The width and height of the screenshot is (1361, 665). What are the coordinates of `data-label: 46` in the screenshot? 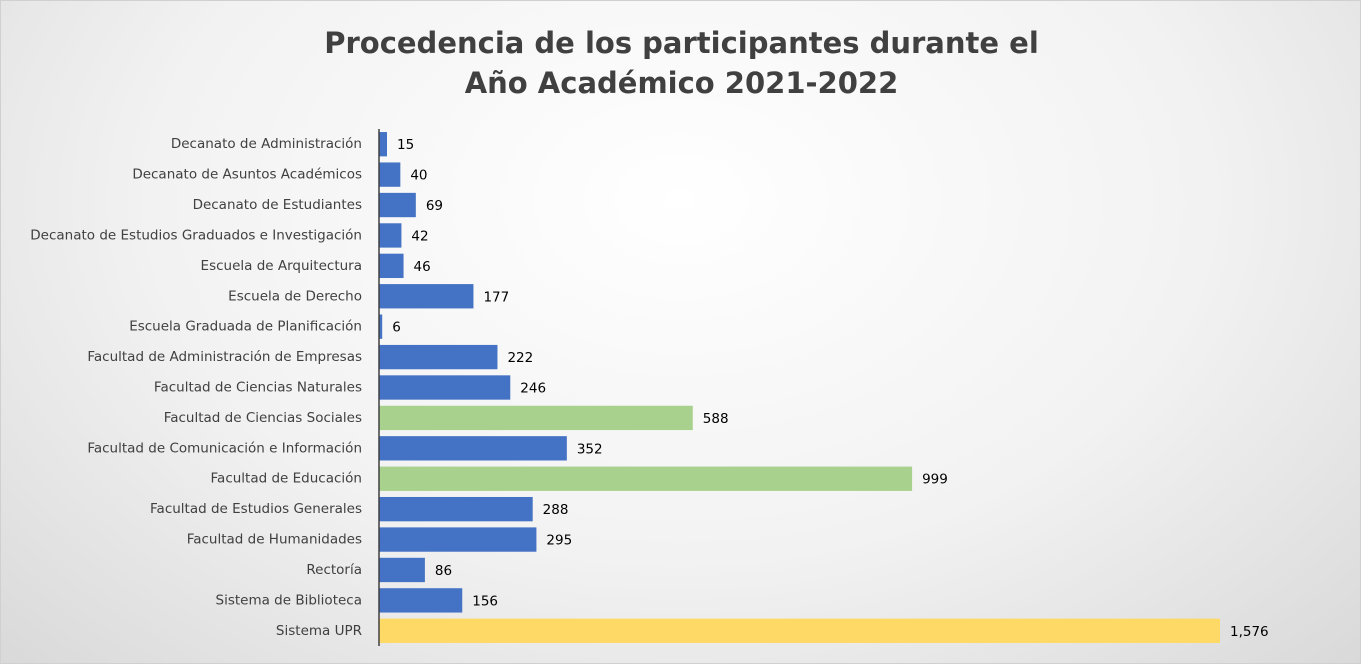 It's located at (422, 267).